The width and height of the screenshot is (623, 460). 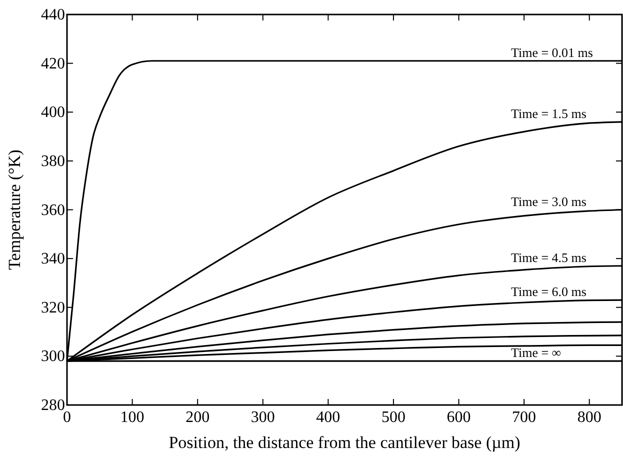 What do you see at coordinates (53, 307) in the screenshot?
I see `y-tick-label: 320` at bounding box center [53, 307].